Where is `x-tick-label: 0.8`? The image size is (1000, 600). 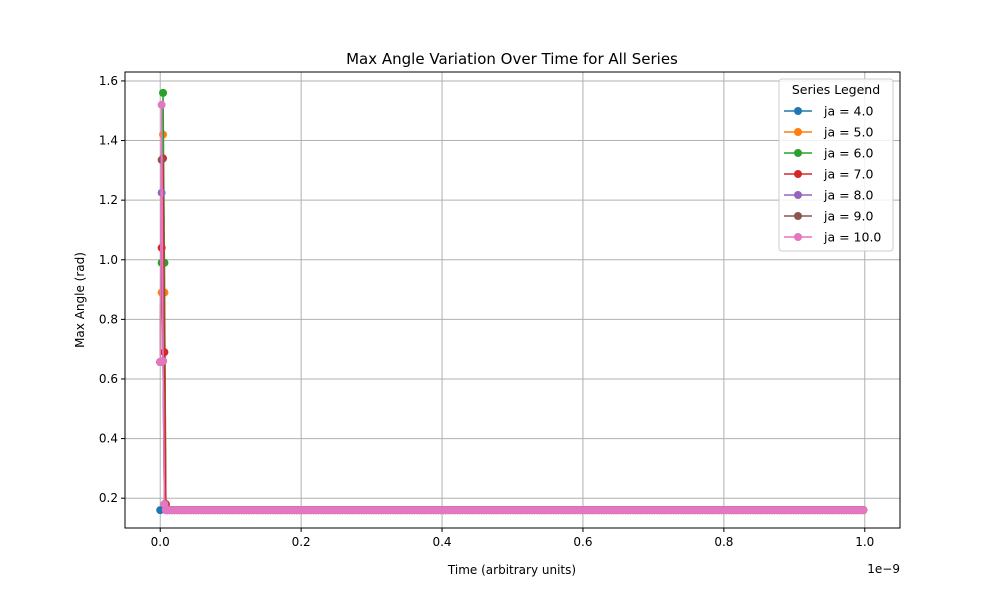 x-tick-label: 0.8 is located at coordinates (723, 542).